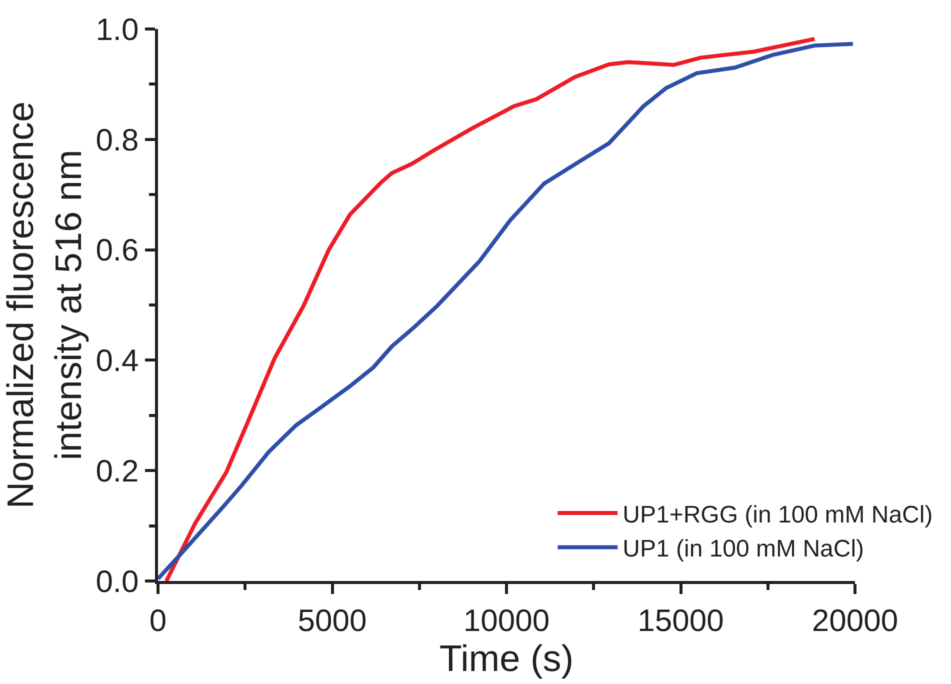 The image size is (951, 684). I want to click on y-tick-label: 0.4, so click(117, 360).